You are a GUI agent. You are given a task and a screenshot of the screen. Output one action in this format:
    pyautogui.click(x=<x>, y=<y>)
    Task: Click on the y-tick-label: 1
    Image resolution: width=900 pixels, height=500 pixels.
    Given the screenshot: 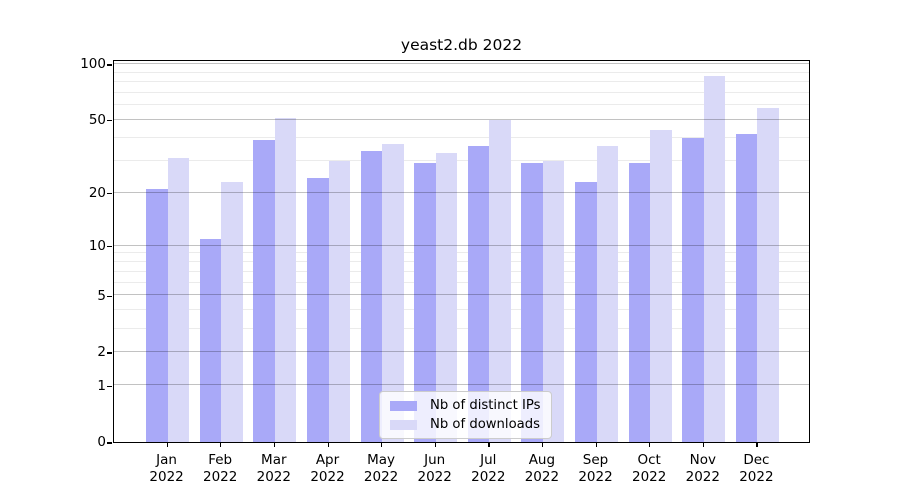 What is the action you would take?
    pyautogui.click(x=101, y=385)
    